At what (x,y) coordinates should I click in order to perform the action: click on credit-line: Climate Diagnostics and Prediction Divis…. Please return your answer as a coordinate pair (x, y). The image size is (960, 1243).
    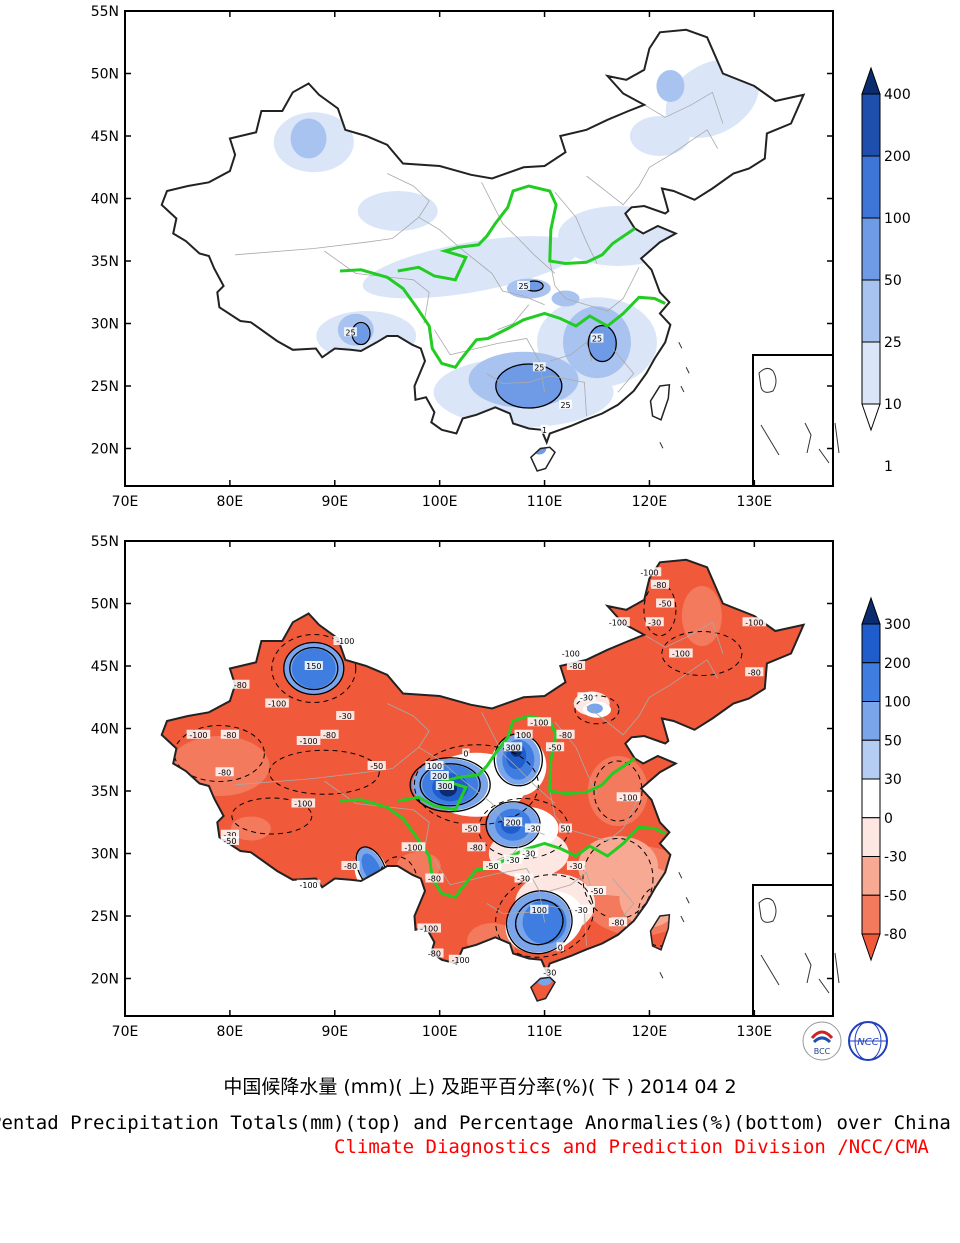
    Looking at the image, I should click on (631, 1147).